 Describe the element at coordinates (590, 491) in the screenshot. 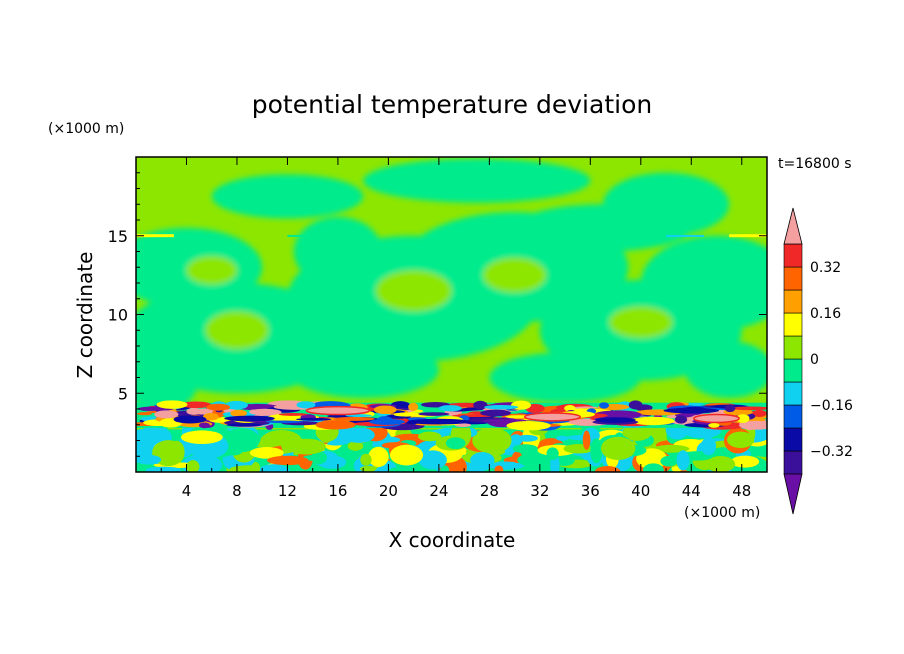

I see `x-tick-label: 36` at that location.